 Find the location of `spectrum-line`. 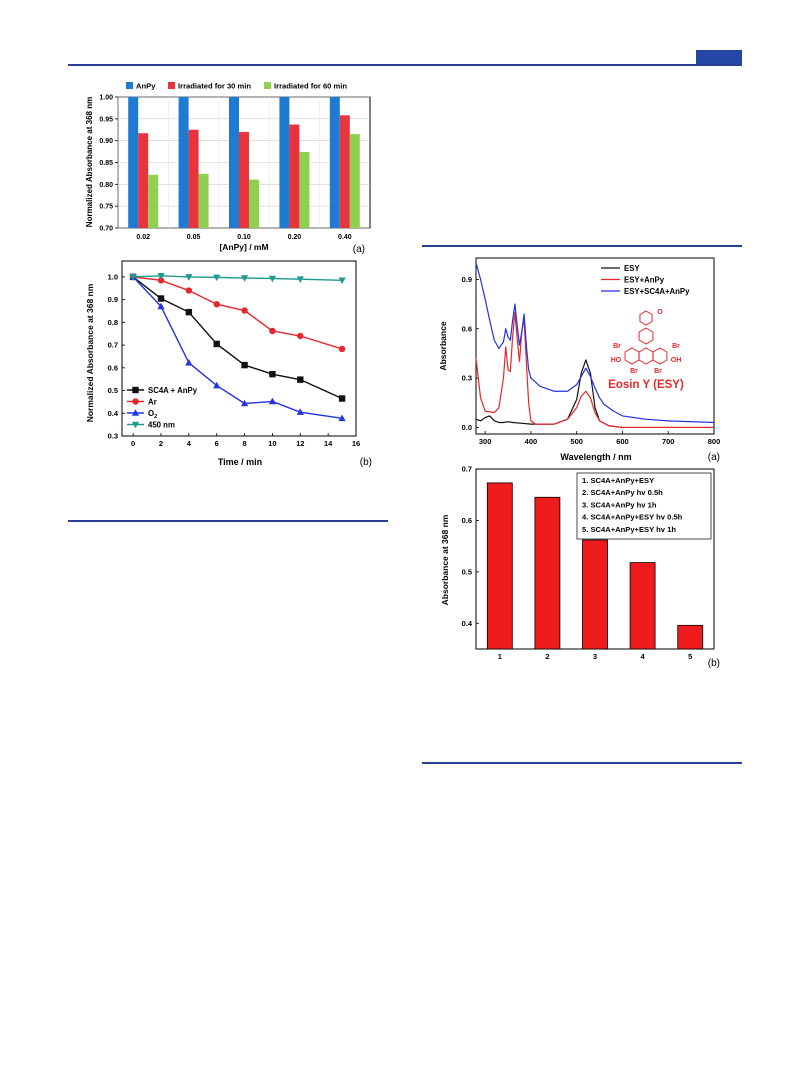

spectrum-line is located at coordinates (594, 370).